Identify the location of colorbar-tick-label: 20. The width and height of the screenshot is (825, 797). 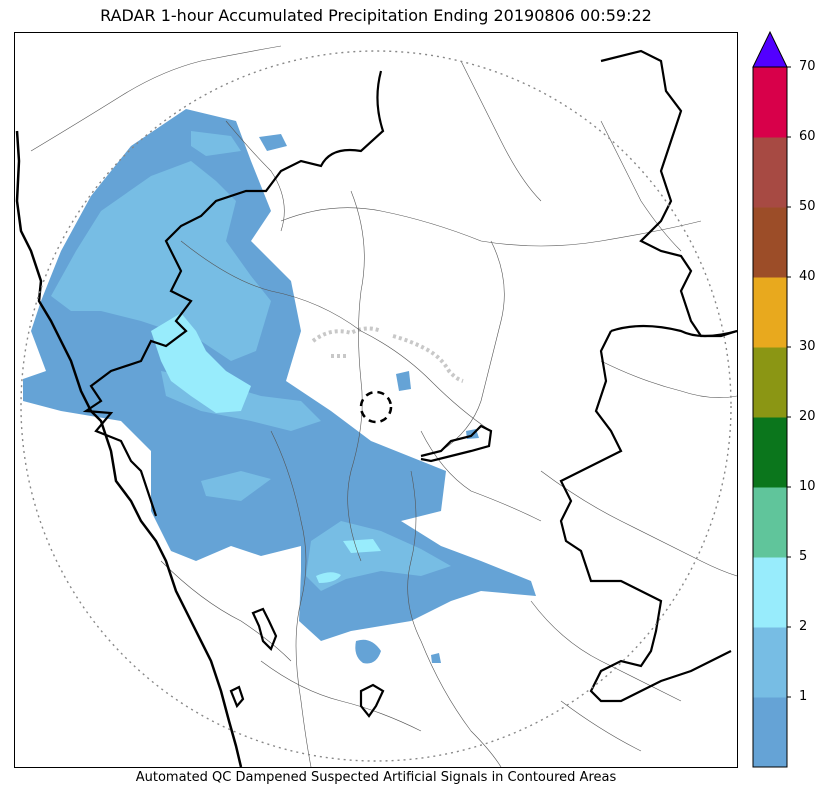
(807, 416).